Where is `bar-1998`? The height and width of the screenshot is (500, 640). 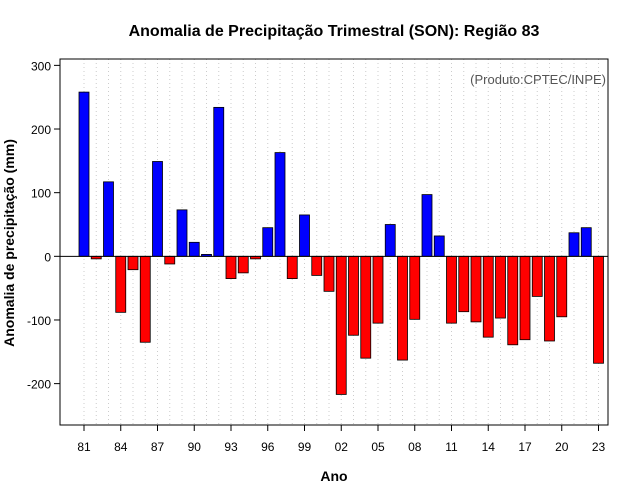 bar-1998 is located at coordinates (292, 267).